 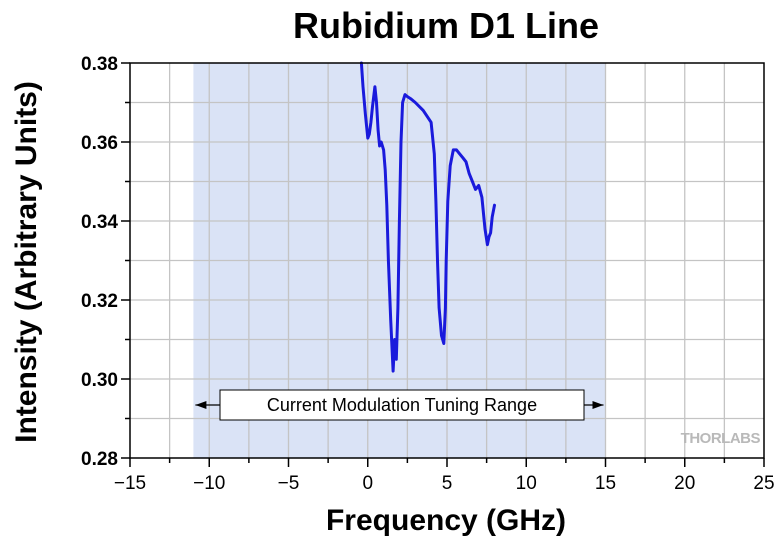 What do you see at coordinates (526, 483) in the screenshot?
I see `x-tick-label: 10` at bounding box center [526, 483].